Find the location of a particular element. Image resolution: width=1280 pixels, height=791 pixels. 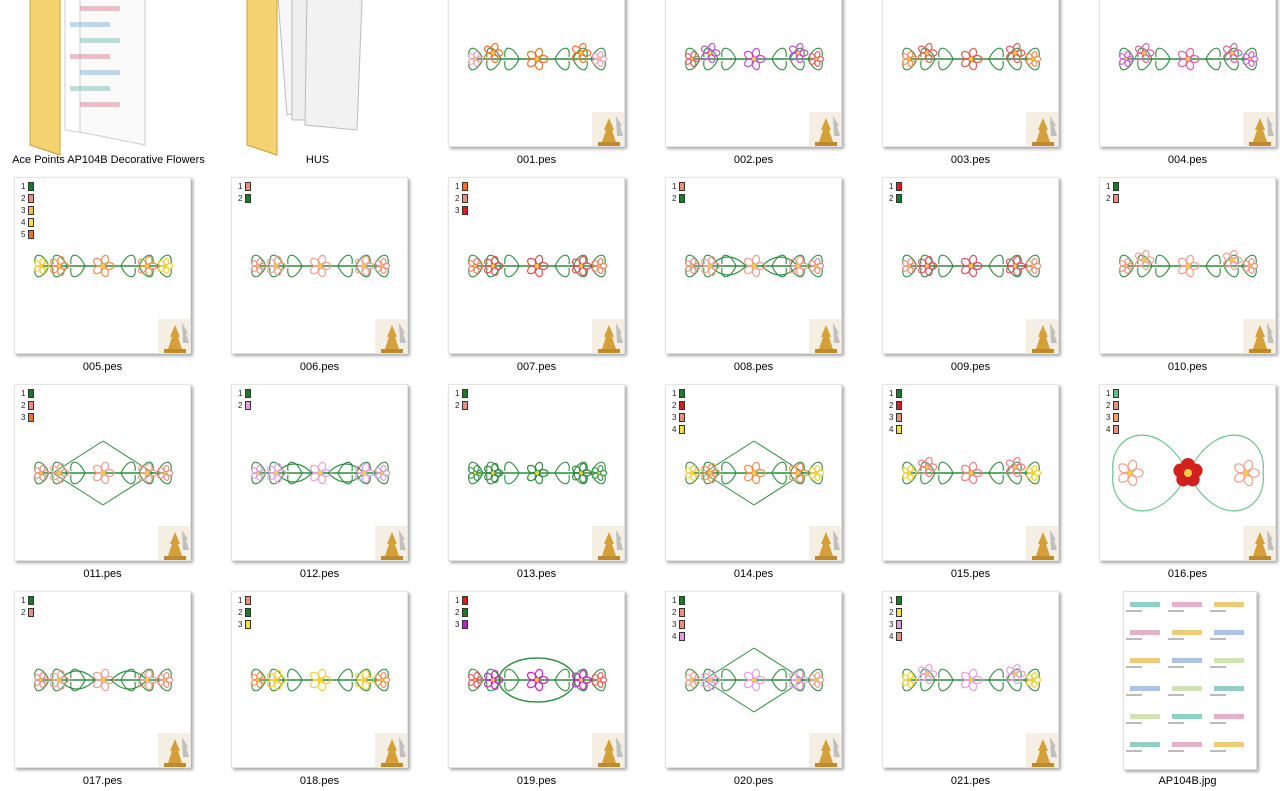

folder-ace-points: Ace Points AP104B Decorative Flowers is located at coordinates (102, 85).